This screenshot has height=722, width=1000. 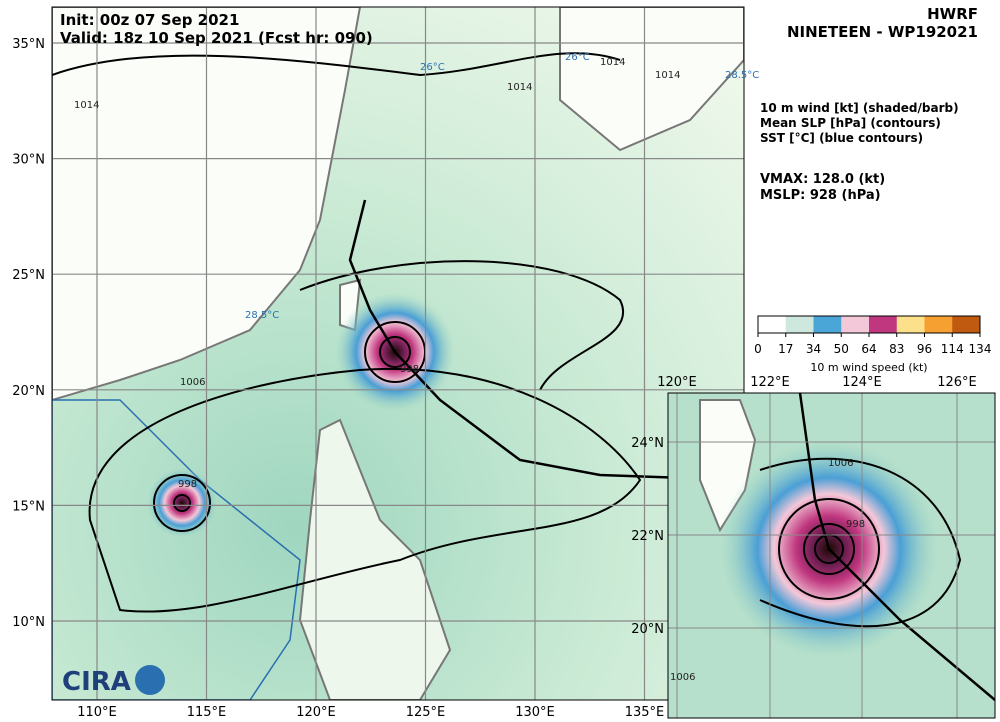 I want to click on logo-icon, so click(x=150, y=680).